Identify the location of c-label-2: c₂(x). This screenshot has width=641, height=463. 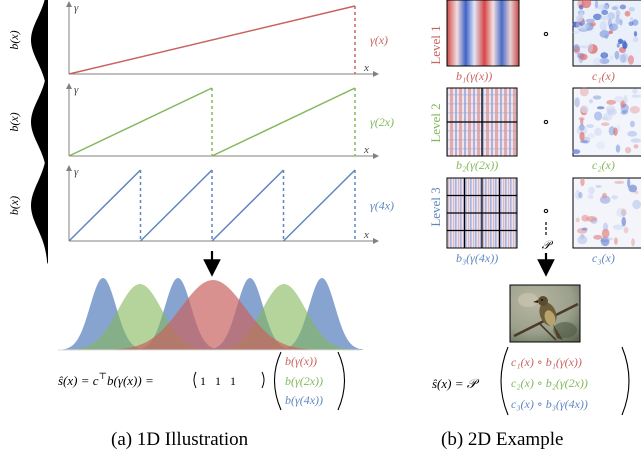
(603, 165).